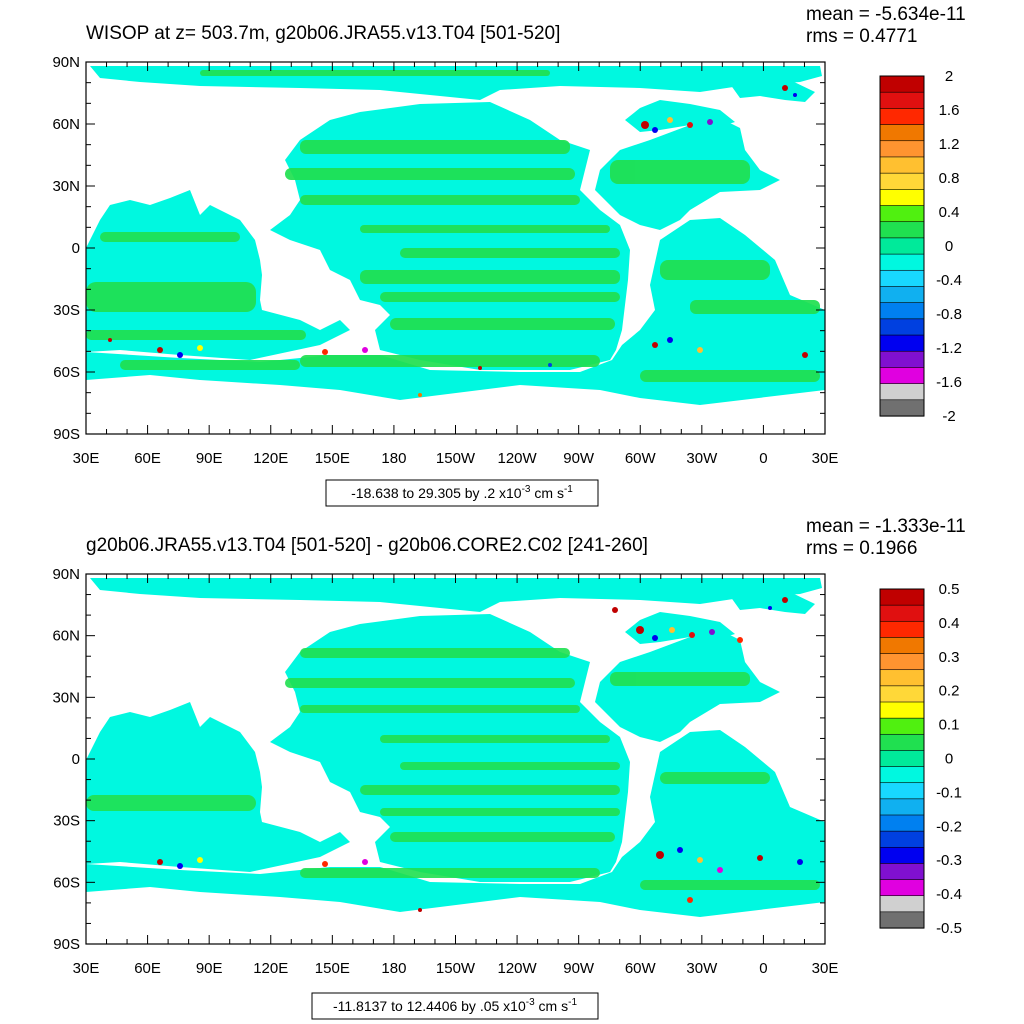 Image resolution: width=1024 pixels, height=1024 pixels. What do you see at coordinates (949, 348) in the screenshot?
I see `colorbar-label: -1.2` at bounding box center [949, 348].